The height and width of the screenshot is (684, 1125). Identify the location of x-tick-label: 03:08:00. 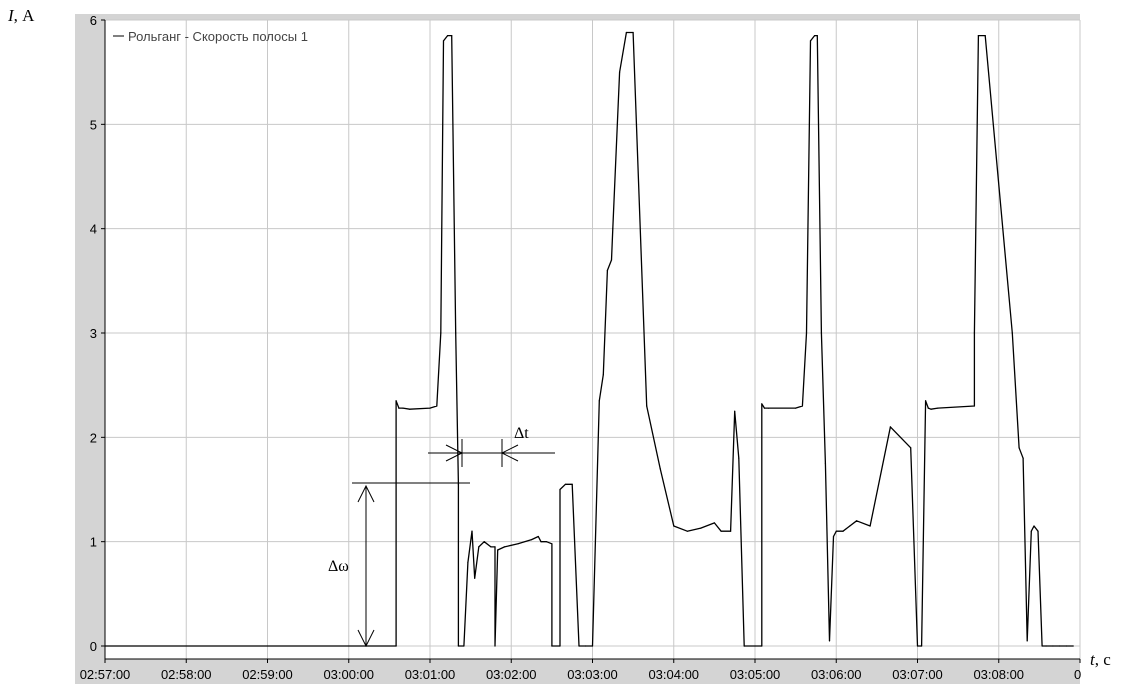
(998, 674).